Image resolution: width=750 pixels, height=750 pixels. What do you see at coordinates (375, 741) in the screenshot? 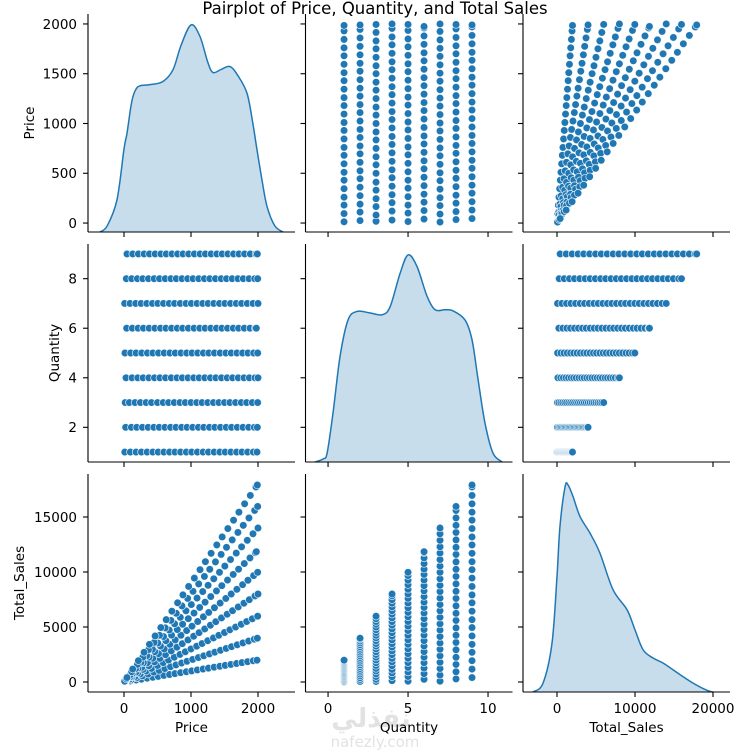
I see `watermark-latin-text: nafezly.com` at bounding box center [375, 741].